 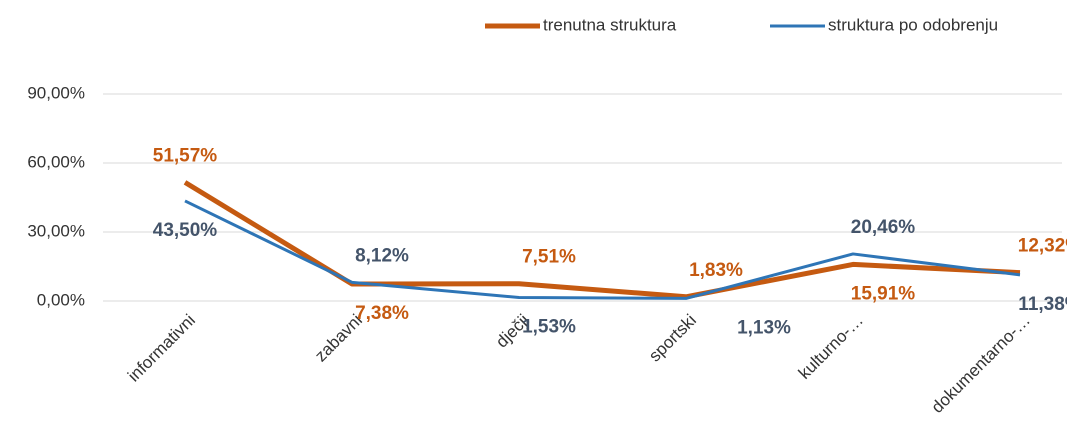 What do you see at coordinates (610, 24) in the screenshot?
I see `legend-label: trenutna struktura` at bounding box center [610, 24].